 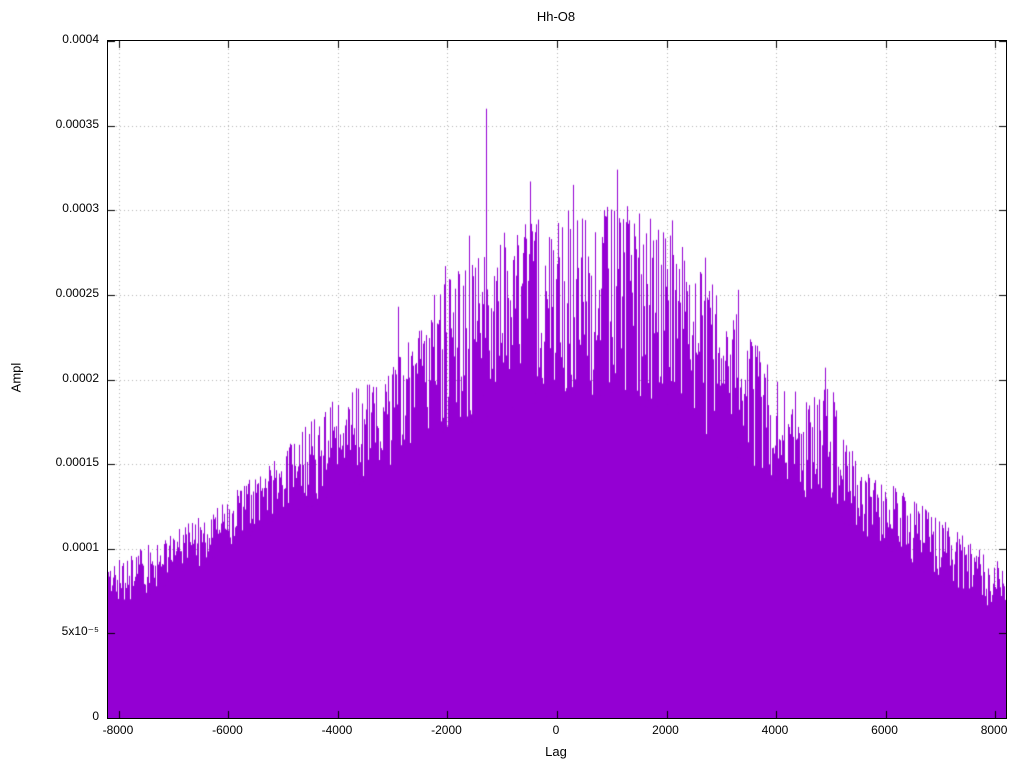 I want to click on x-tick-label: 8000, so click(x=994, y=730).